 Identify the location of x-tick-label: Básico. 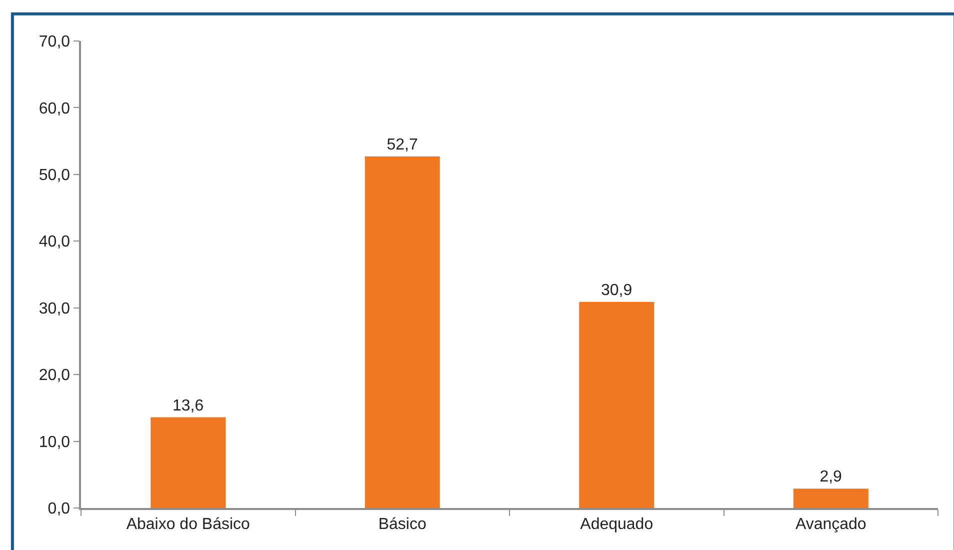
(402, 524).